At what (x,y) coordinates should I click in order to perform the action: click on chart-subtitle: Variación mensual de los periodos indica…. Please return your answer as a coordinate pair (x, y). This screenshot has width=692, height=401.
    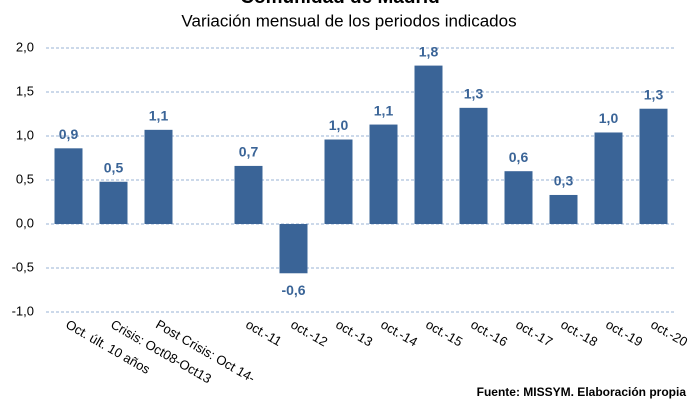
    Looking at the image, I should click on (348, 20).